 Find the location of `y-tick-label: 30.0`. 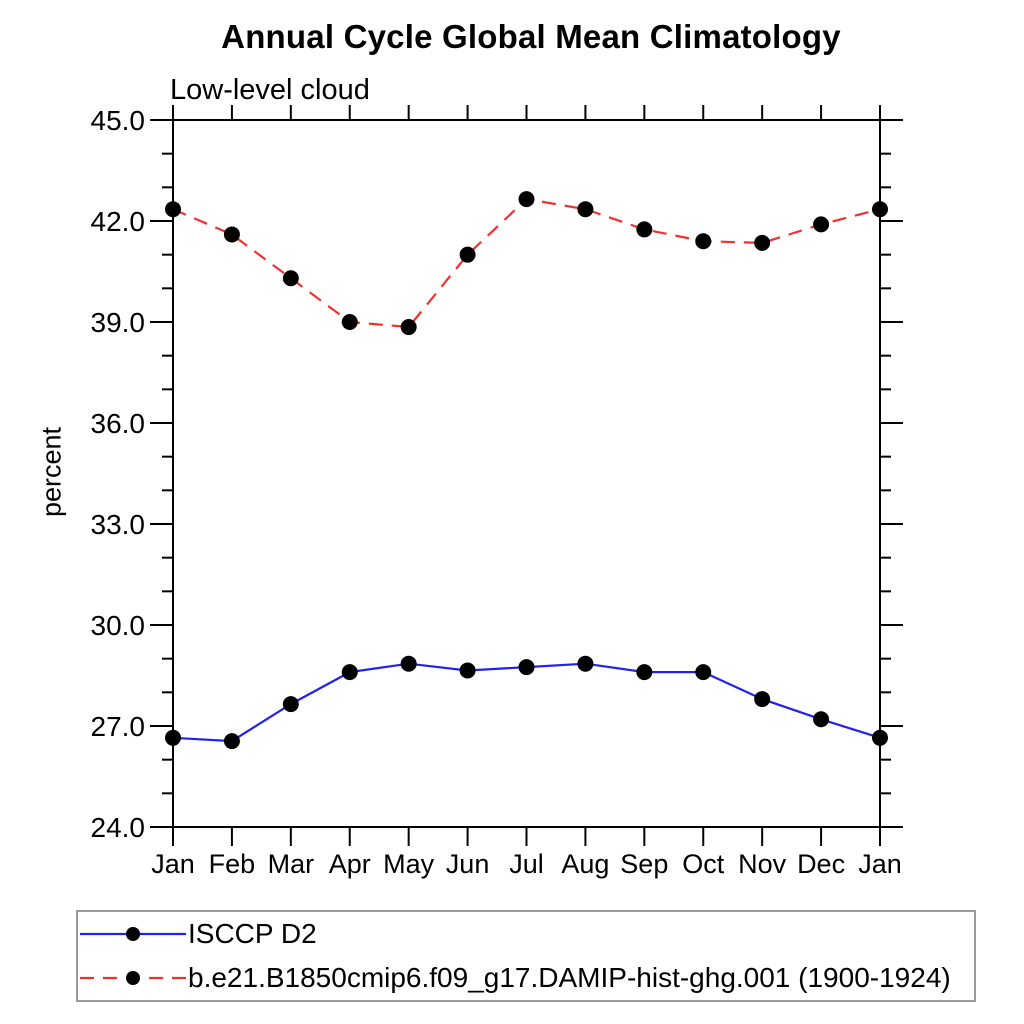

y-tick-label: 30.0 is located at coordinates (118, 625).